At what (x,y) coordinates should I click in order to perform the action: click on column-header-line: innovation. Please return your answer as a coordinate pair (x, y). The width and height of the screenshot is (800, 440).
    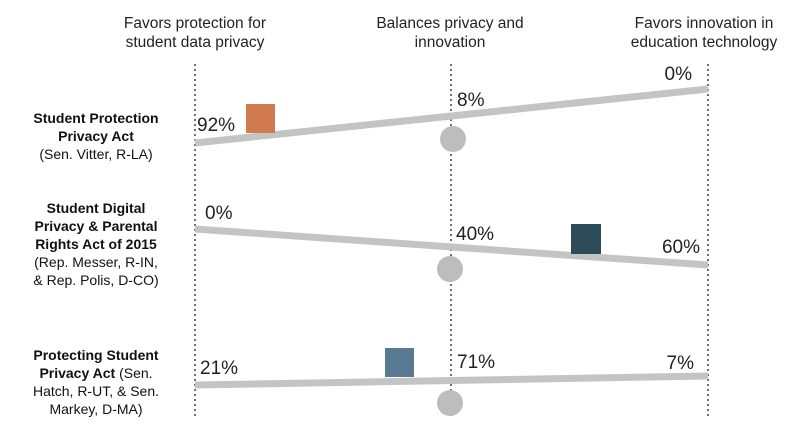
    Looking at the image, I should click on (450, 42).